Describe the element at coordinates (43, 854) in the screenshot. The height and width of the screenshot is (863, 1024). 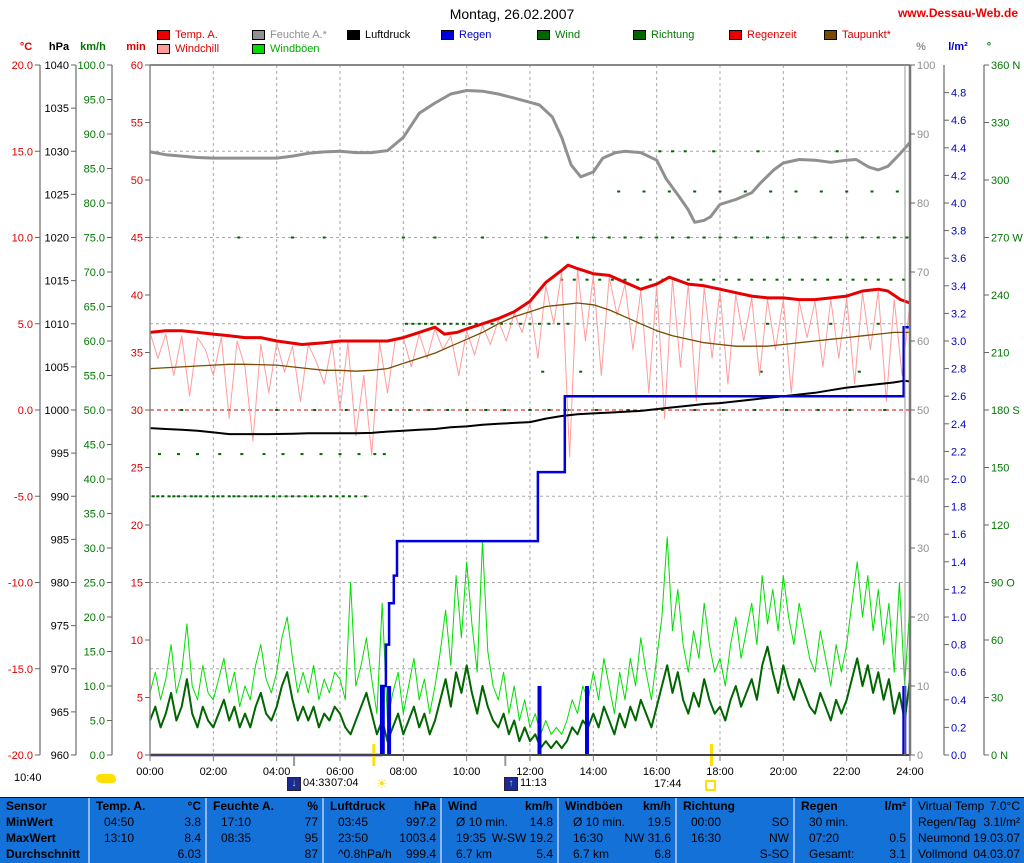
I see `cell-label: Durchschnitt` at that location.